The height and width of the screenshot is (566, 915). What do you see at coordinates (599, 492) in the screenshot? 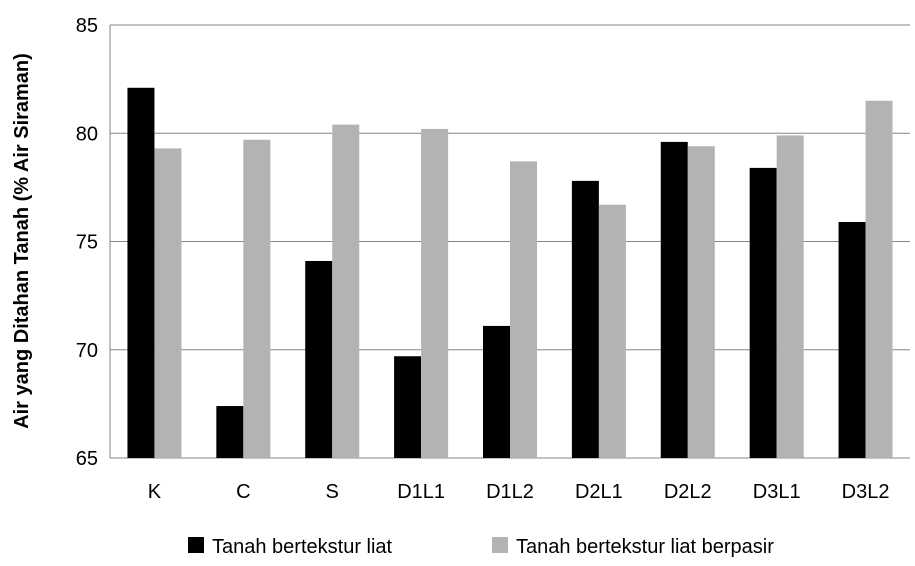
I see `x-tick-label: D2L1` at bounding box center [599, 492].